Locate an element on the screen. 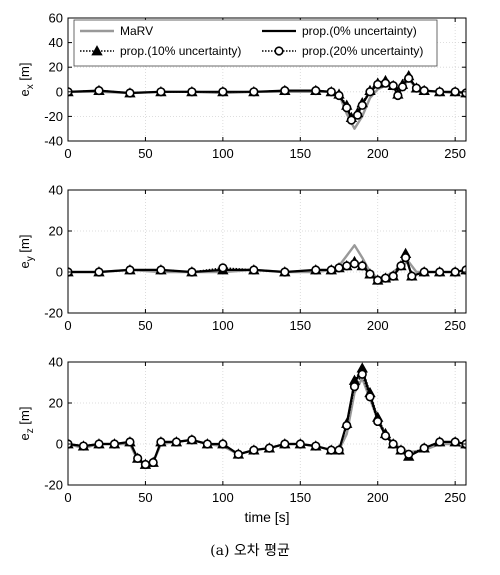  y-tick-label: -40 is located at coordinates (53, 141).